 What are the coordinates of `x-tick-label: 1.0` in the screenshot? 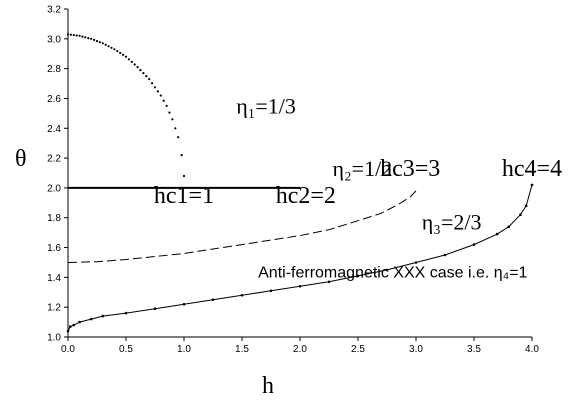 It's located at (184, 349).